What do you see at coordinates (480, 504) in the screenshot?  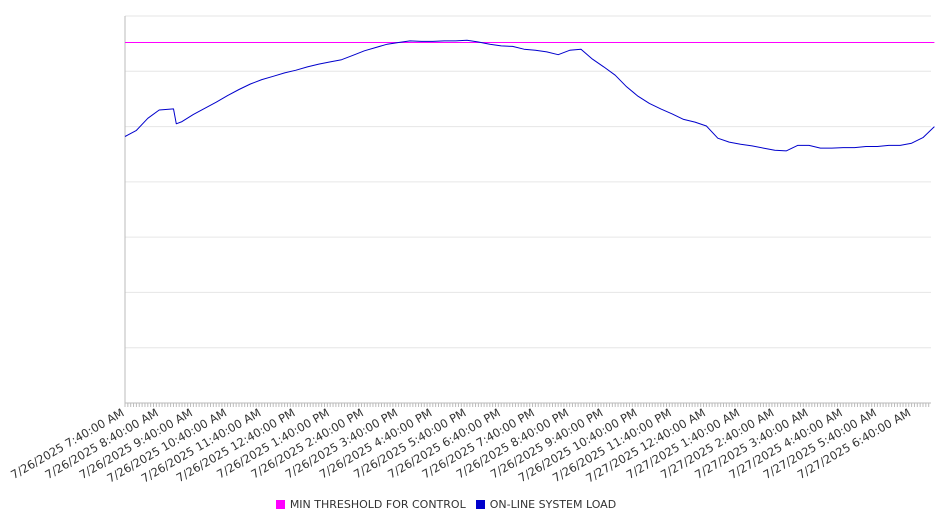 I see `legend-swatch-system-load` at bounding box center [480, 504].